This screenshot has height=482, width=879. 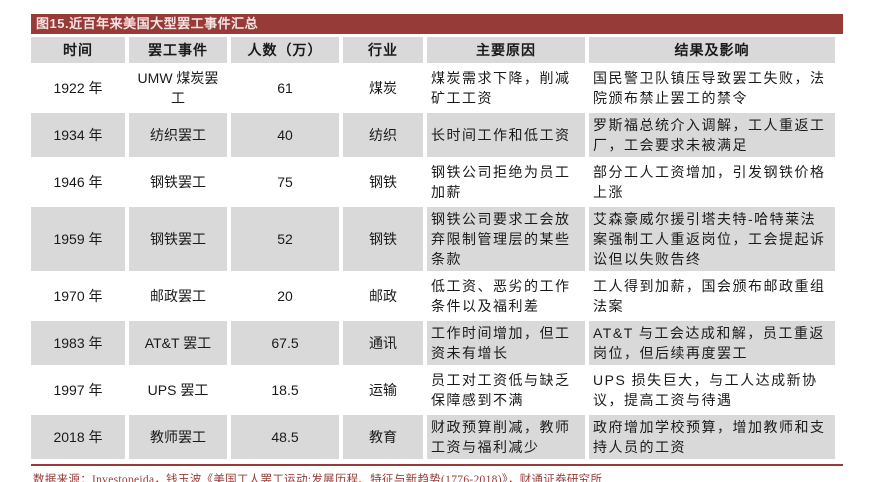 What do you see at coordinates (285, 390) in the screenshot?
I see `cell-count: 18.5` at bounding box center [285, 390].